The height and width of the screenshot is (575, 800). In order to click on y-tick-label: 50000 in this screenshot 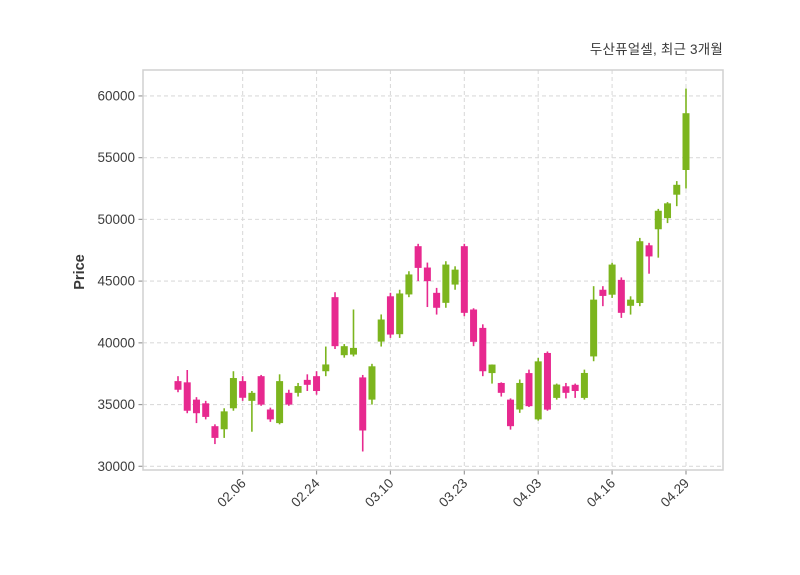, I will do `click(116, 219)`.